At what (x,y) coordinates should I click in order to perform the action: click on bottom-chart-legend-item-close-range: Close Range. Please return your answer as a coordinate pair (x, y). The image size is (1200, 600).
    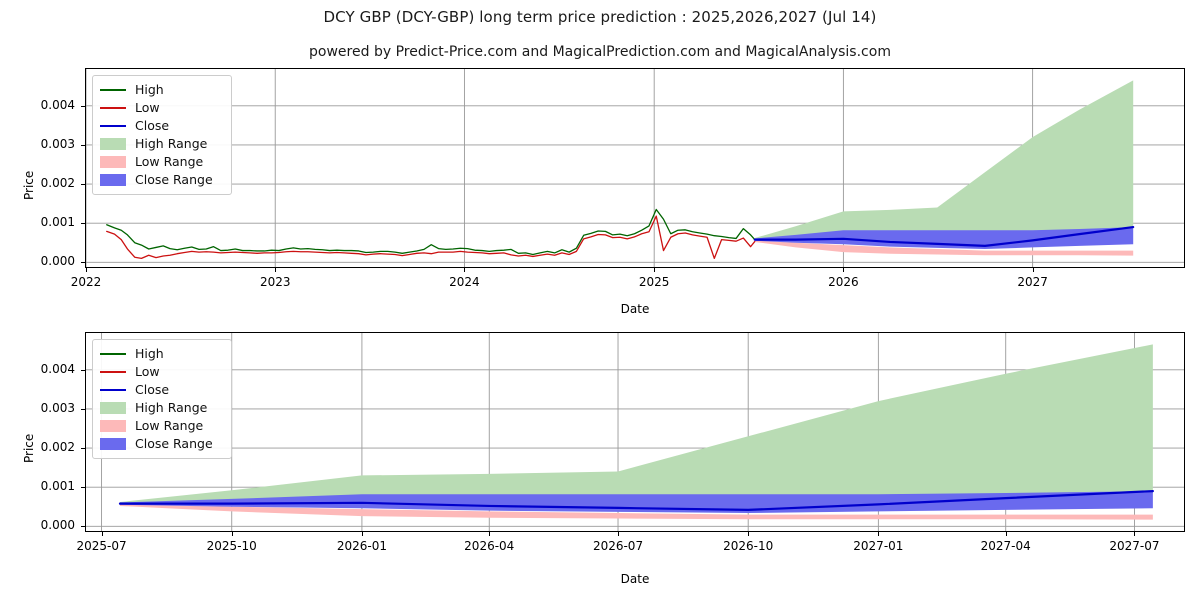
    Looking at the image, I should click on (161, 444).